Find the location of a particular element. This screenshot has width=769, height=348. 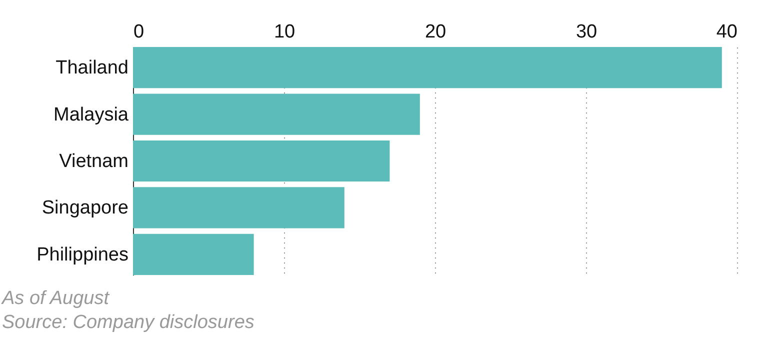

x-tick-label: 30 is located at coordinates (587, 32).